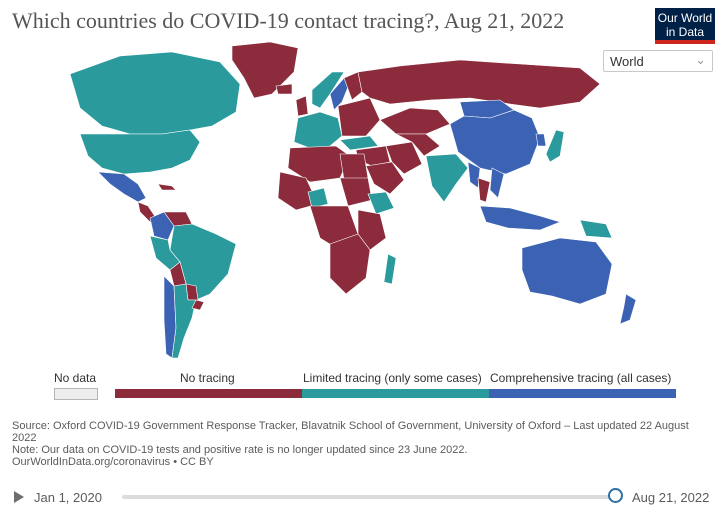 This screenshot has height=515, width=721. What do you see at coordinates (359, 117) in the screenshot?
I see `map-region-eastern-europe` at bounding box center [359, 117].